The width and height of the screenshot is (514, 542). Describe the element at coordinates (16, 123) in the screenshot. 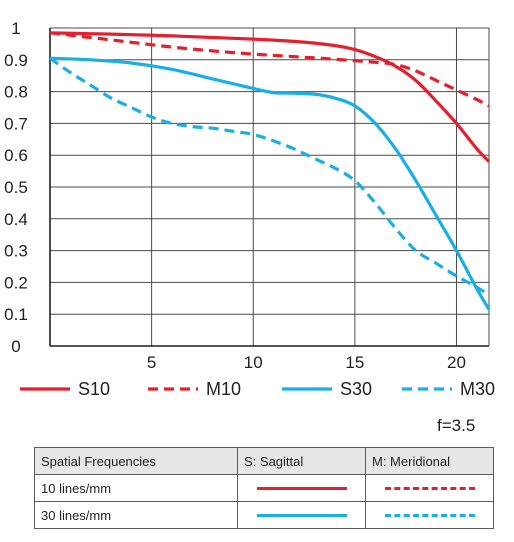

I see `y-tick-label: 0.7` at that location.